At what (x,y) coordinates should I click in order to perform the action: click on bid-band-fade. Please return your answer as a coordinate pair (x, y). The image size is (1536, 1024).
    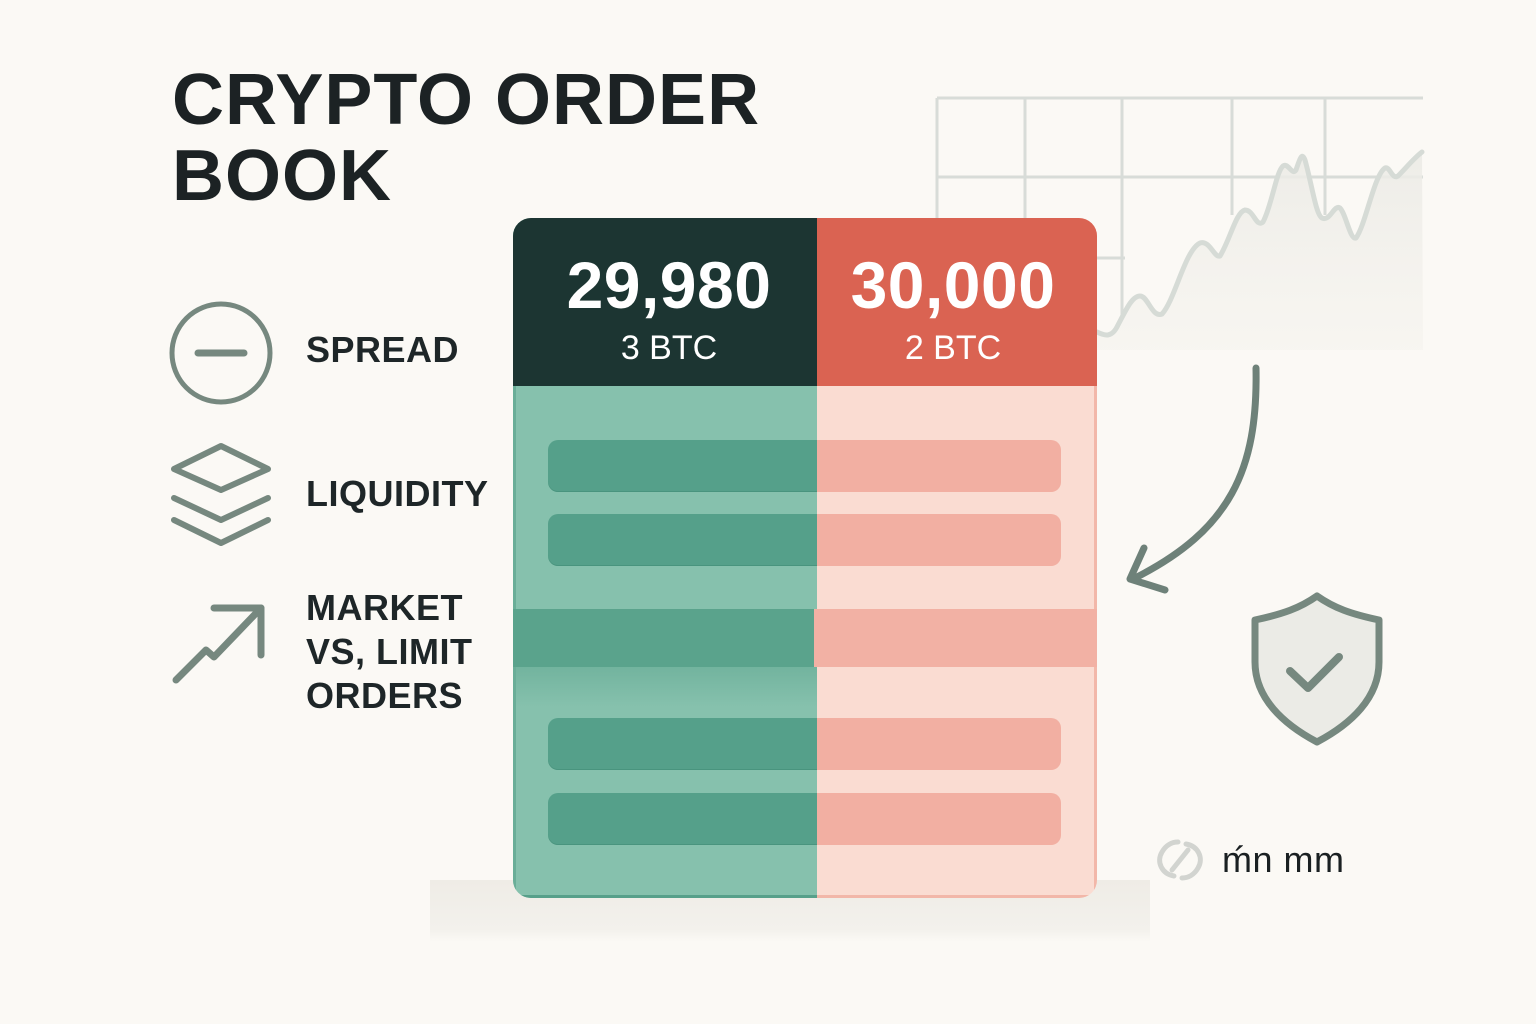
    Looking at the image, I should click on (666, 687).